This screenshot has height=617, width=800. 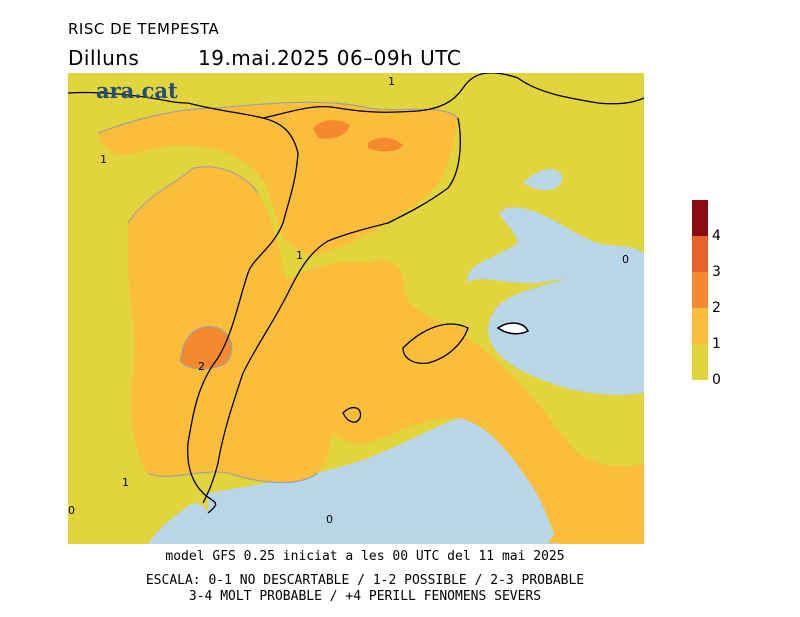 What do you see at coordinates (330, 58) in the screenshot?
I see `forecast-date-time: 19.mai.2025 06–09h UTC` at bounding box center [330, 58].